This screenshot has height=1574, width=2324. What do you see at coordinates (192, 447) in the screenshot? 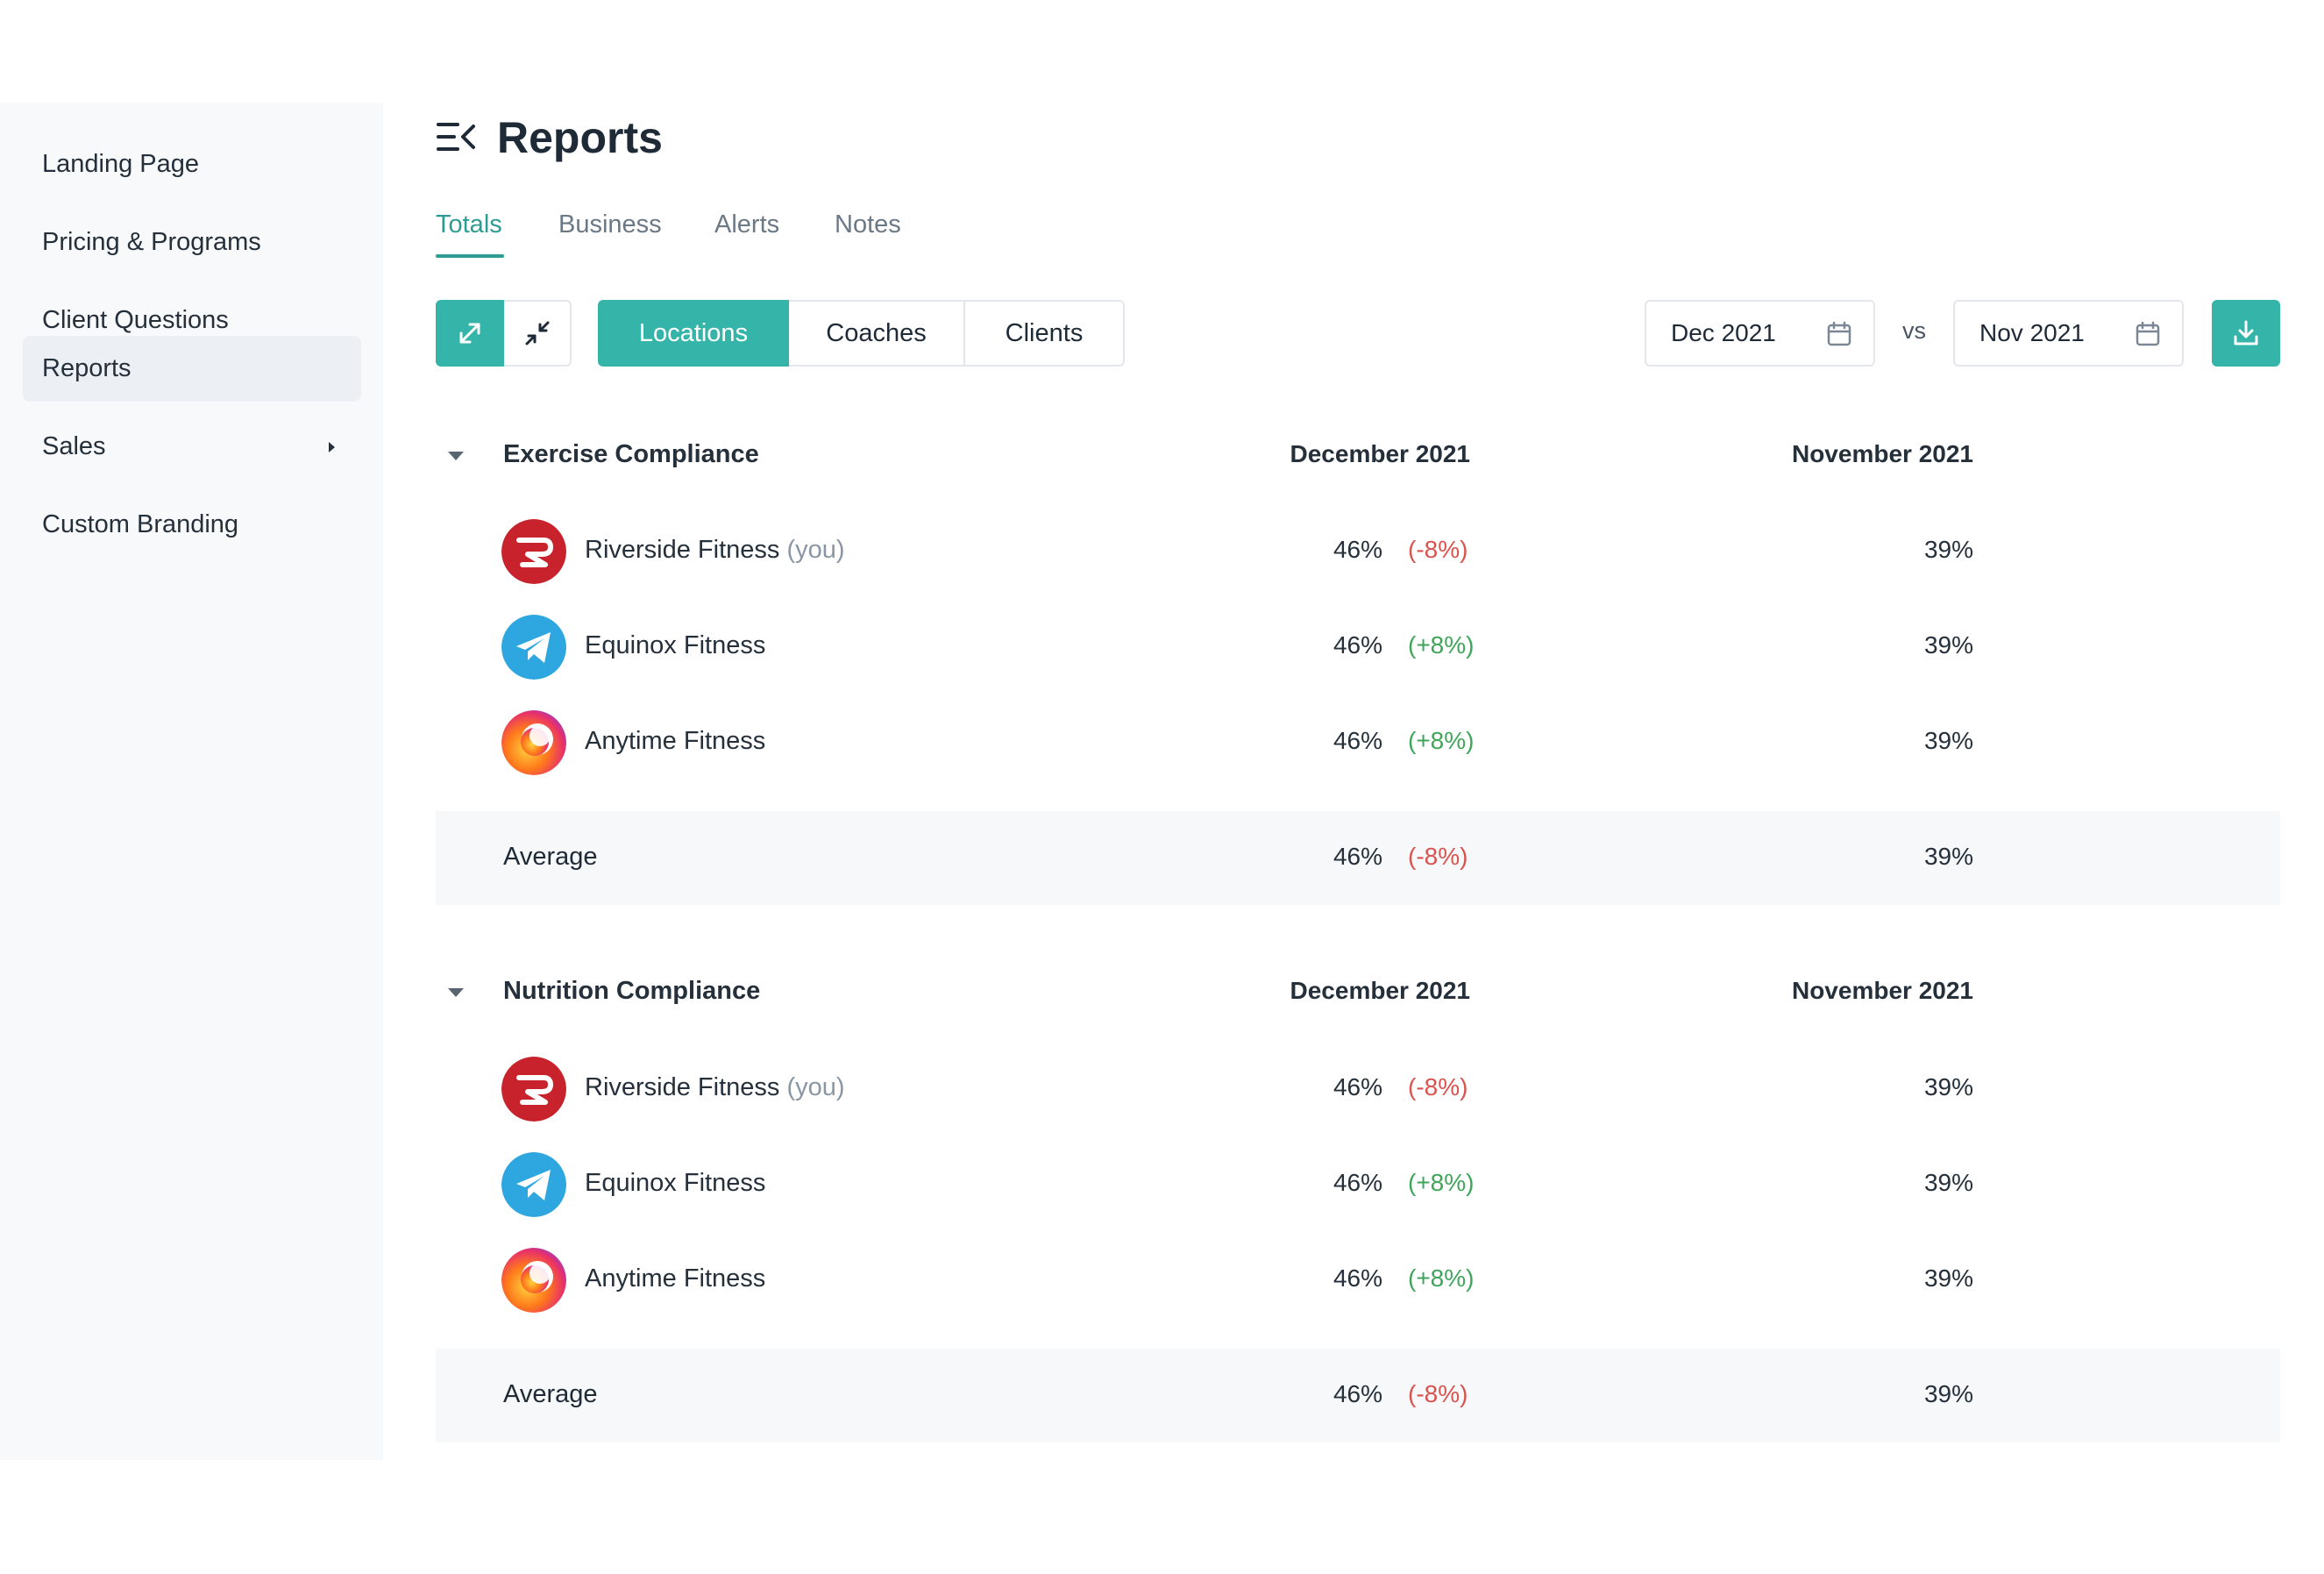
I see `sidebar-item-sales: Sales` at bounding box center [192, 447].